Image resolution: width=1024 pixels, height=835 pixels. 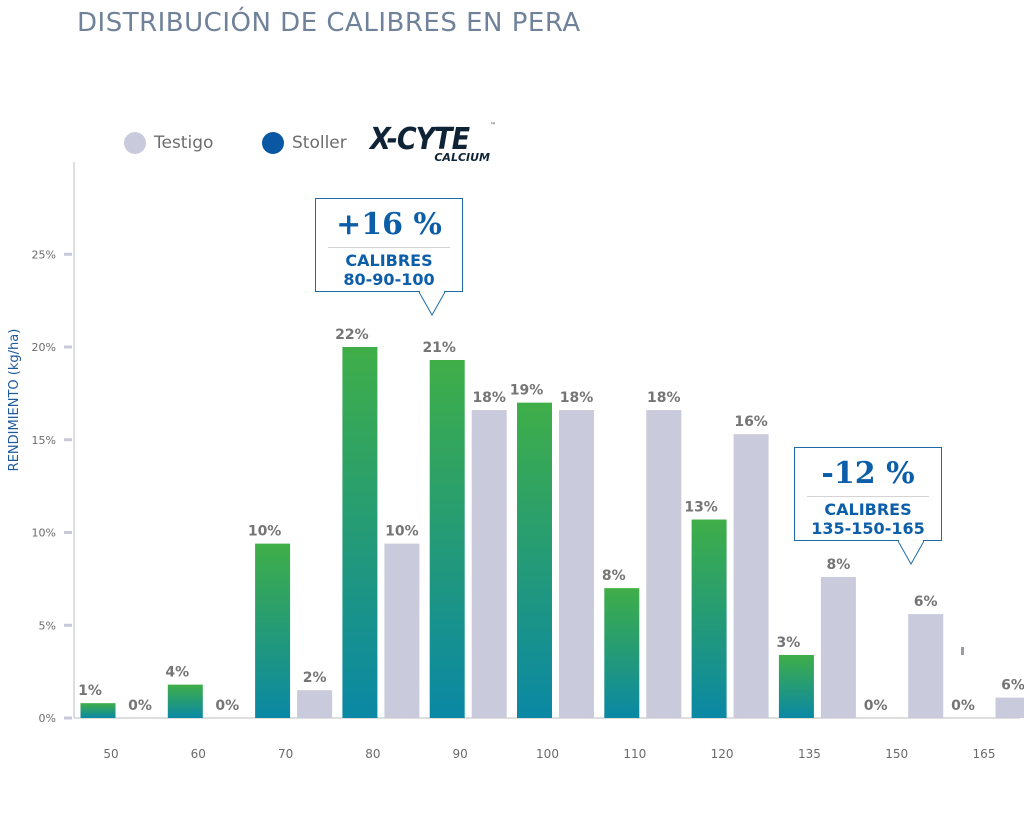 I want to click on data-label-testigo-90: 18%, so click(x=489, y=398).